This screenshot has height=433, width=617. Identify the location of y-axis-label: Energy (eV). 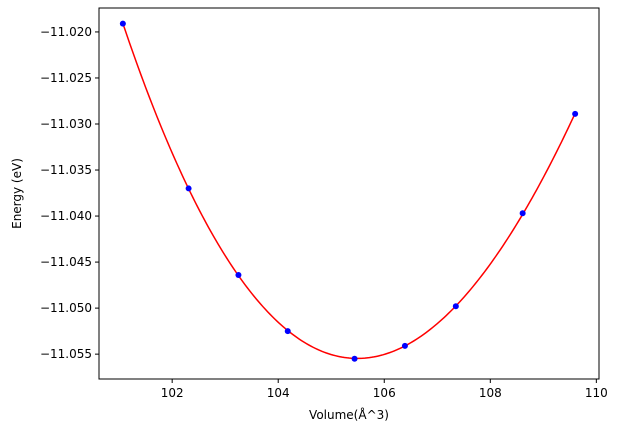
(17, 193).